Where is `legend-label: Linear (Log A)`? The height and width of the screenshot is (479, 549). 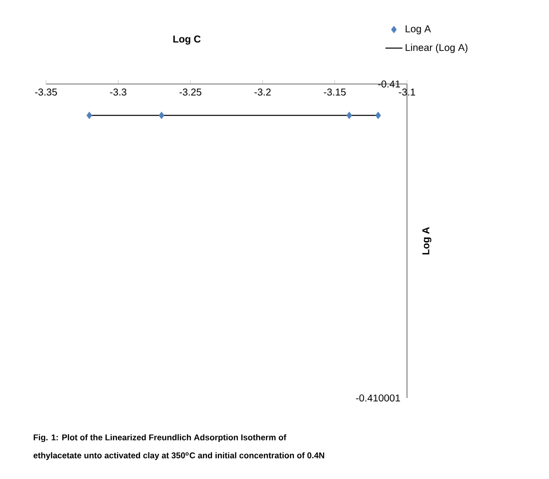 legend-label: Linear (Log A) is located at coordinates (437, 48).